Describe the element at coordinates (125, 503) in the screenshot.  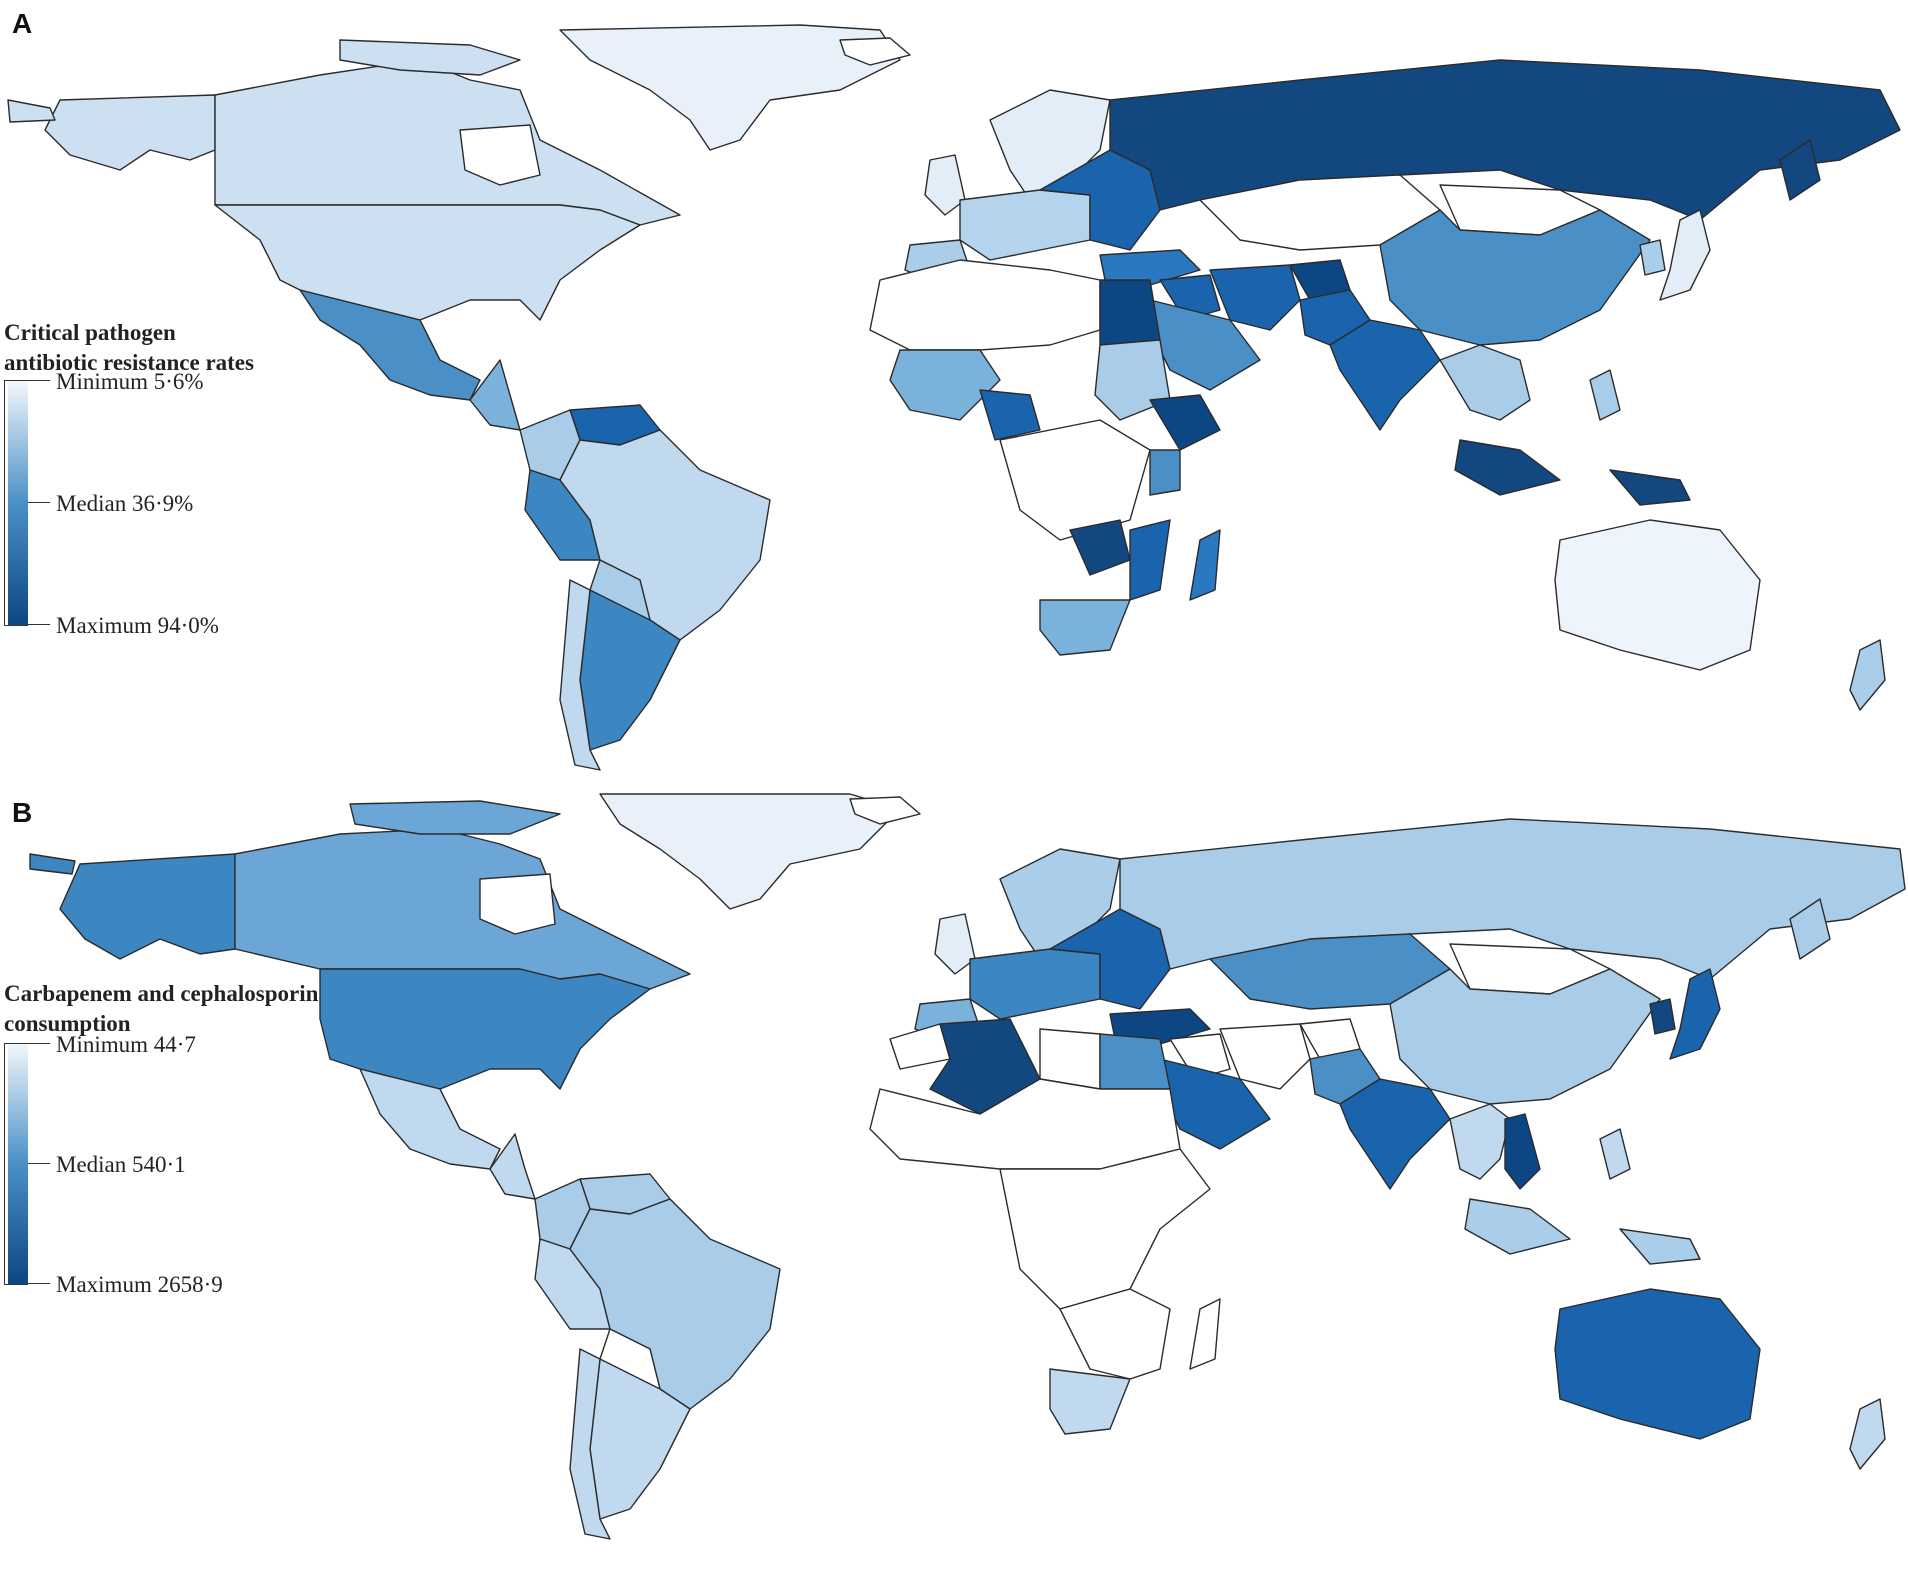
I see `legend-median-label: Median 36·9%` at that location.